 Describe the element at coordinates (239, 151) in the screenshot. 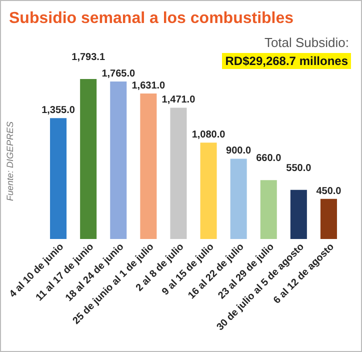

I see `data-label: 900.0` at that location.